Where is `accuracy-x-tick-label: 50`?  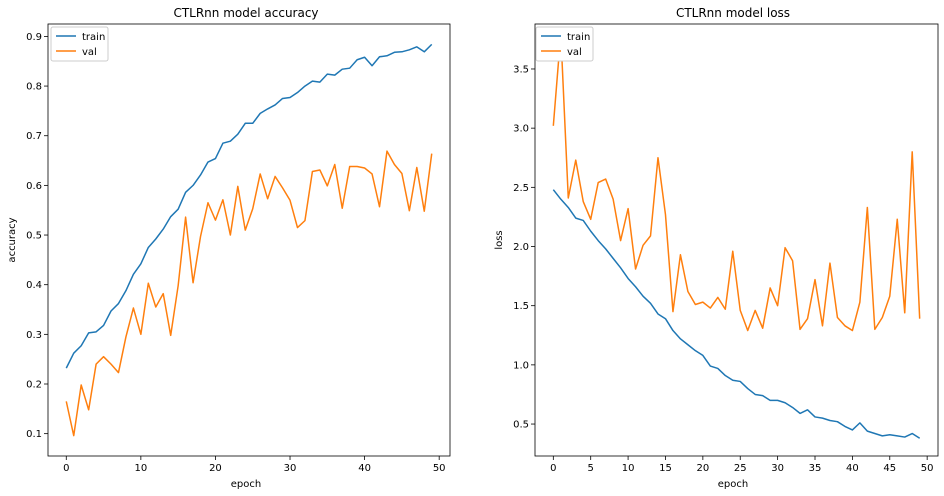
accuracy-x-tick-label: 50 is located at coordinates (439, 468).